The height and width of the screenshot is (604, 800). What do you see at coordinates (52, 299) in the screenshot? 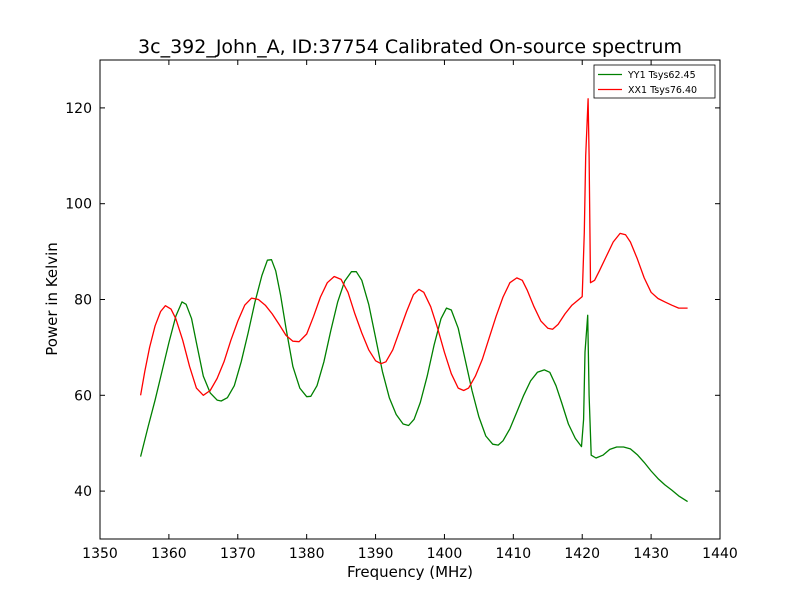
I see `y-axis-label: Power in Kelvin` at bounding box center [52, 299].